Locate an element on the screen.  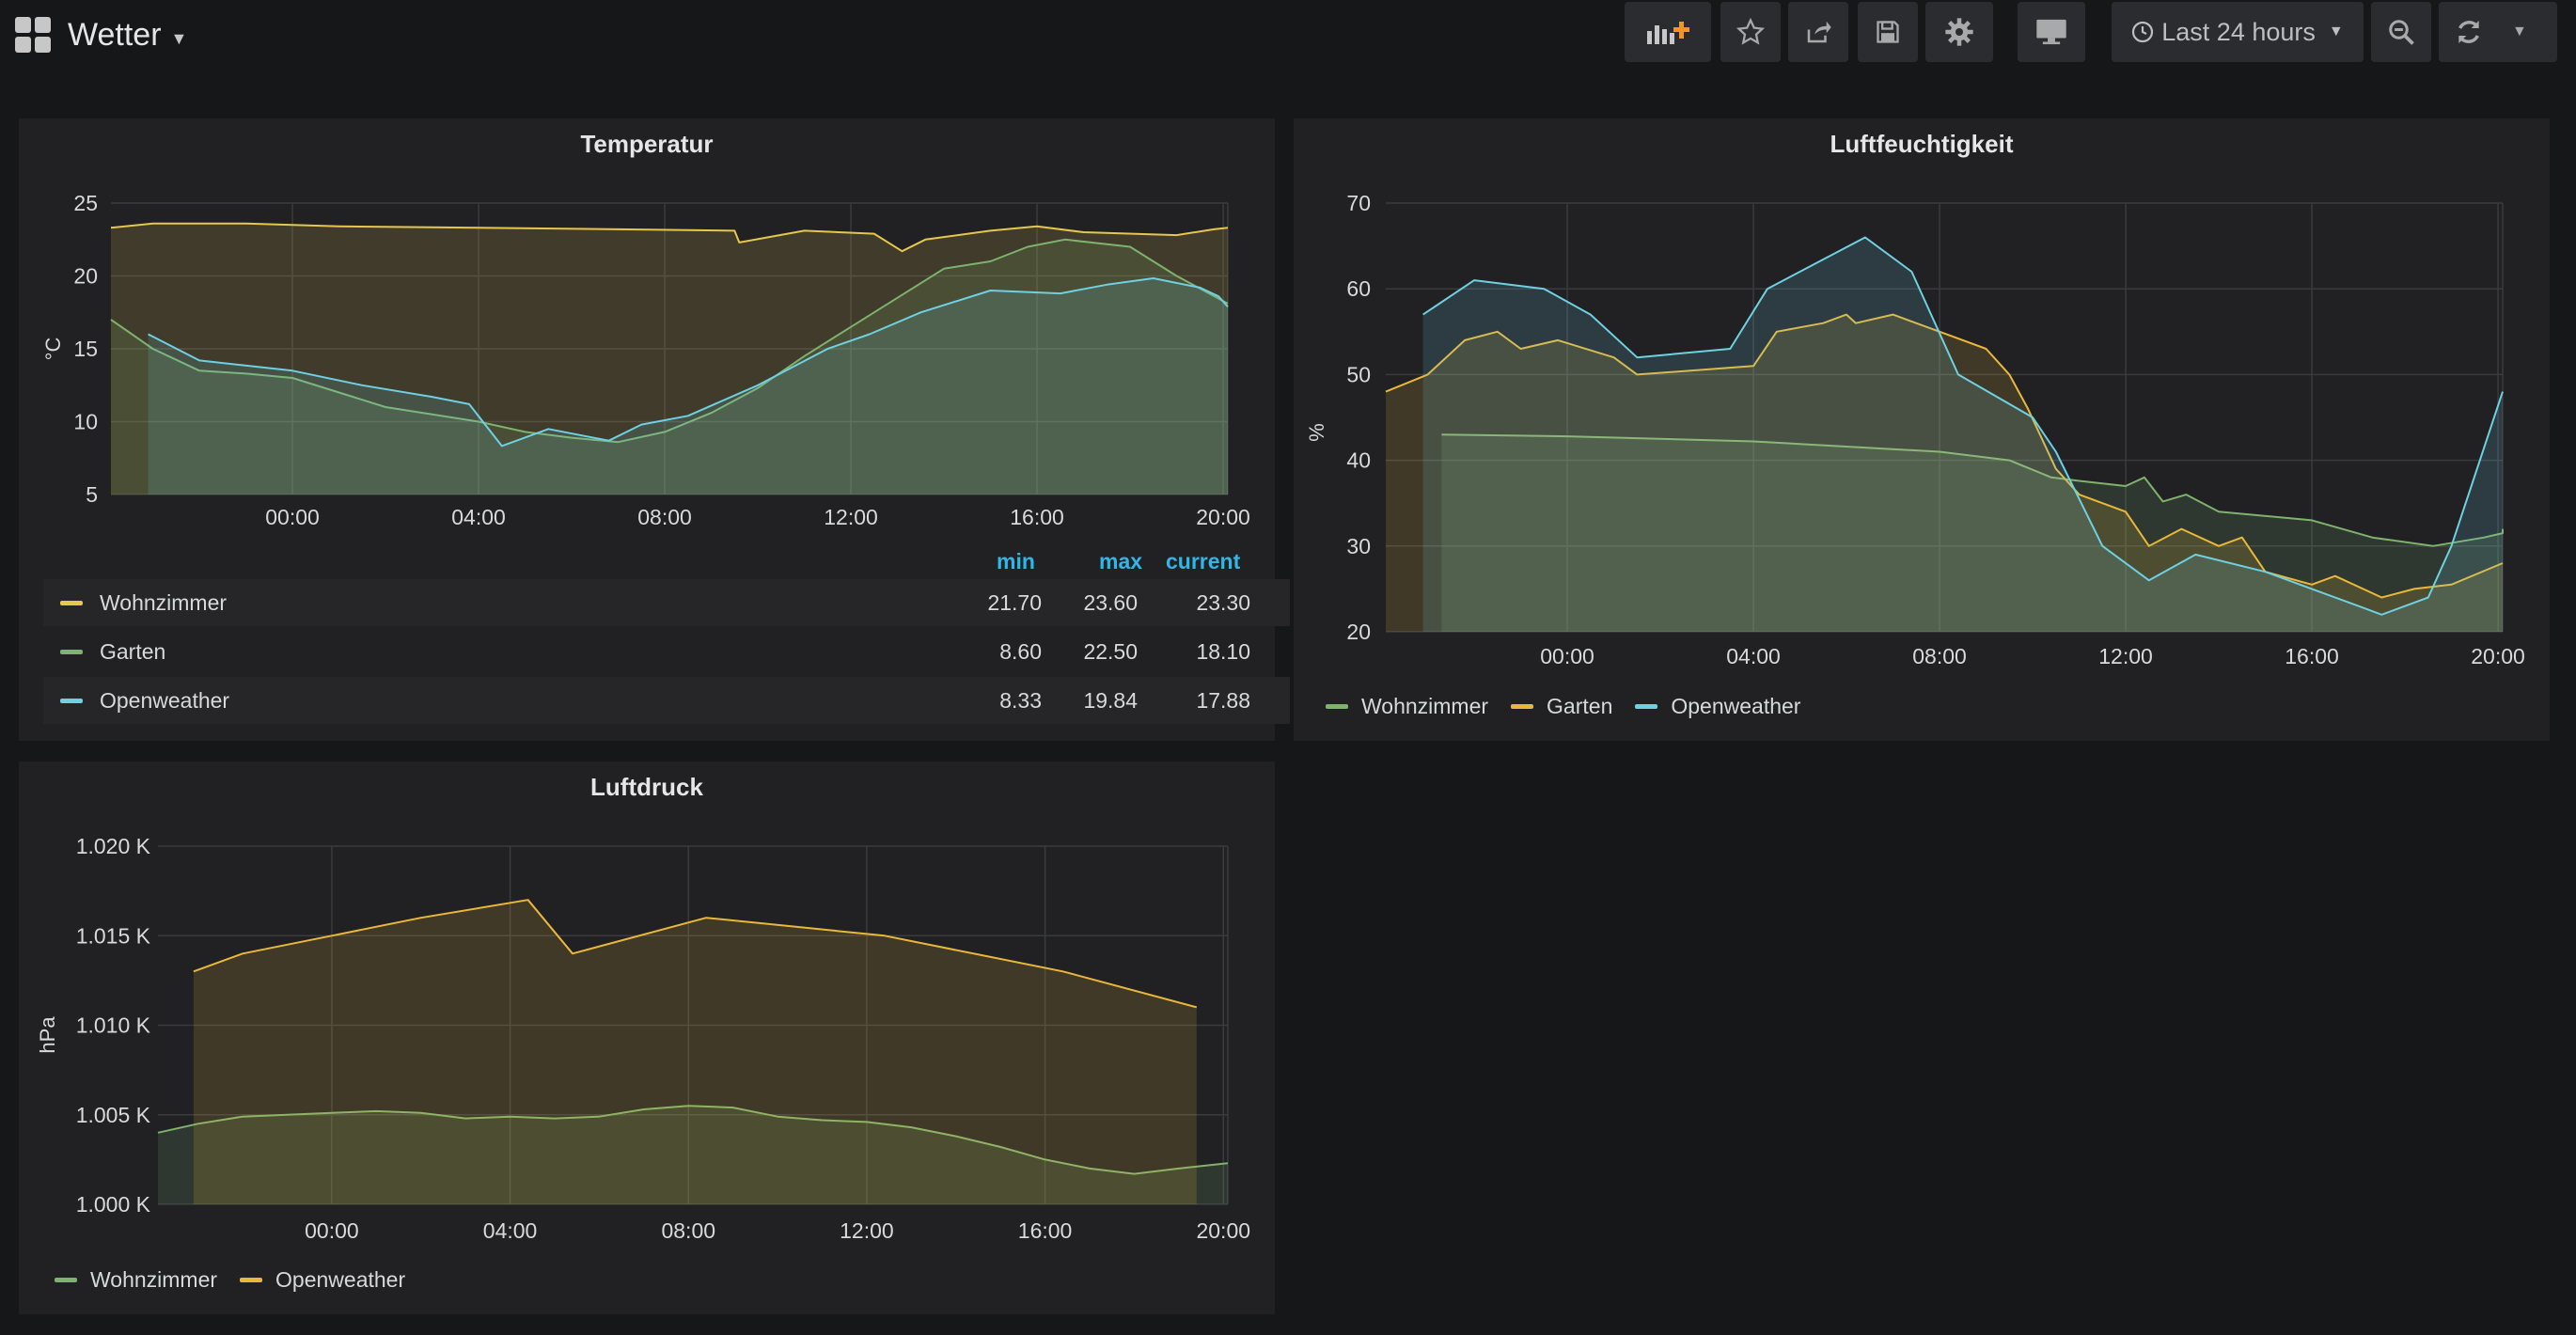
refresh-button: ▼ is located at coordinates (2498, 32).